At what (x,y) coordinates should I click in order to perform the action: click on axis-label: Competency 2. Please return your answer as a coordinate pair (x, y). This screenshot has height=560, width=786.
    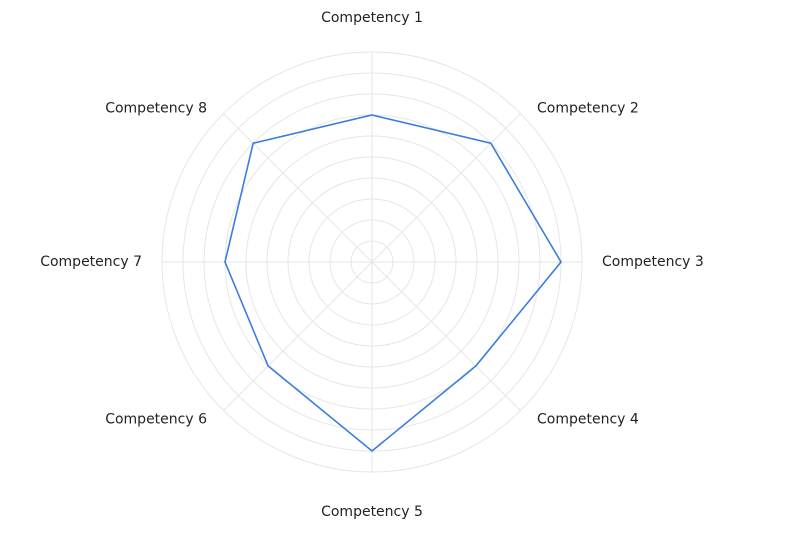
    Looking at the image, I should click on (588, 109).